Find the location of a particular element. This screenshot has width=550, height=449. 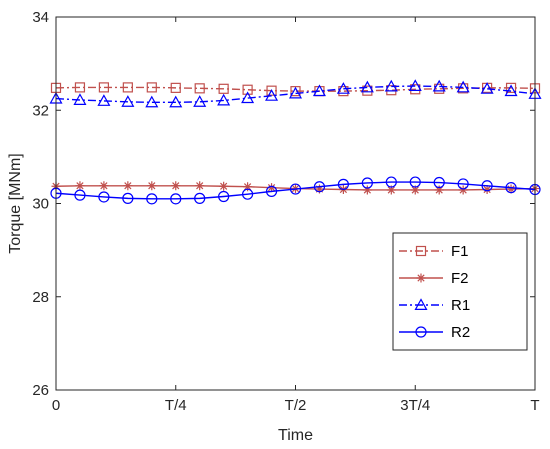

series-r1 is located at coordinates (295, 93).